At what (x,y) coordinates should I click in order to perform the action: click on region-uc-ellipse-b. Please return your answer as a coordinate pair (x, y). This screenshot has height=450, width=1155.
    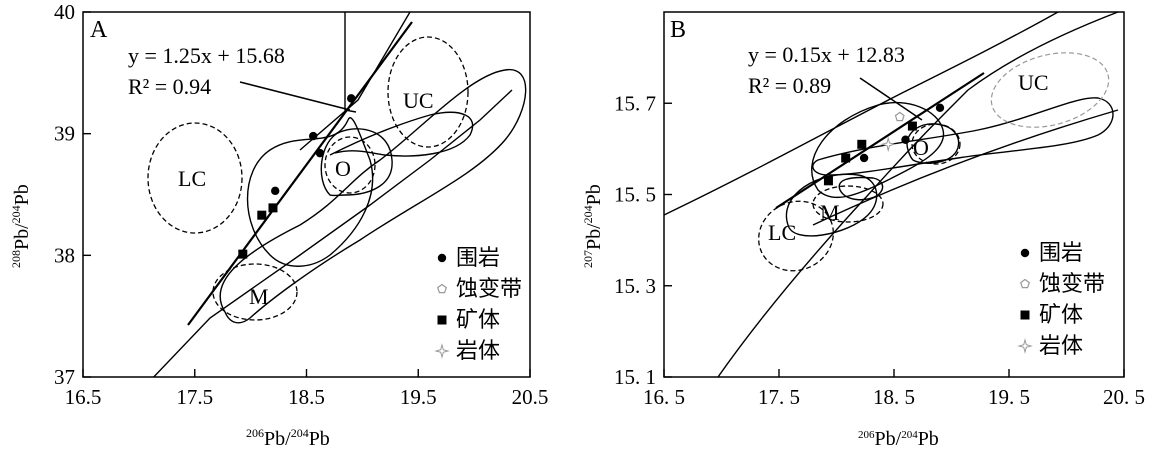
    Looking at the image, I should click on (1050, 90).